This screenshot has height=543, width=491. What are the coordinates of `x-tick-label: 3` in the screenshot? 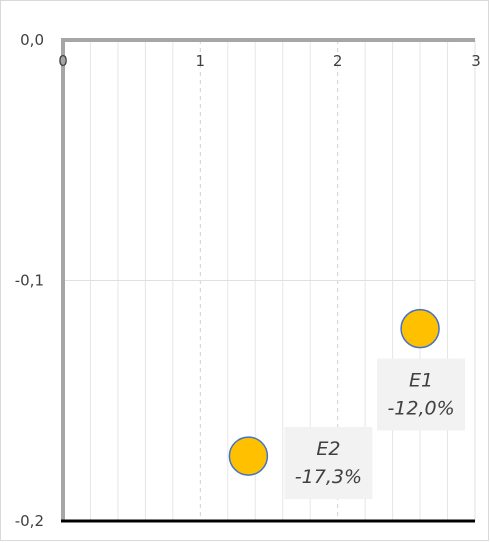 It's located at (476, 61).